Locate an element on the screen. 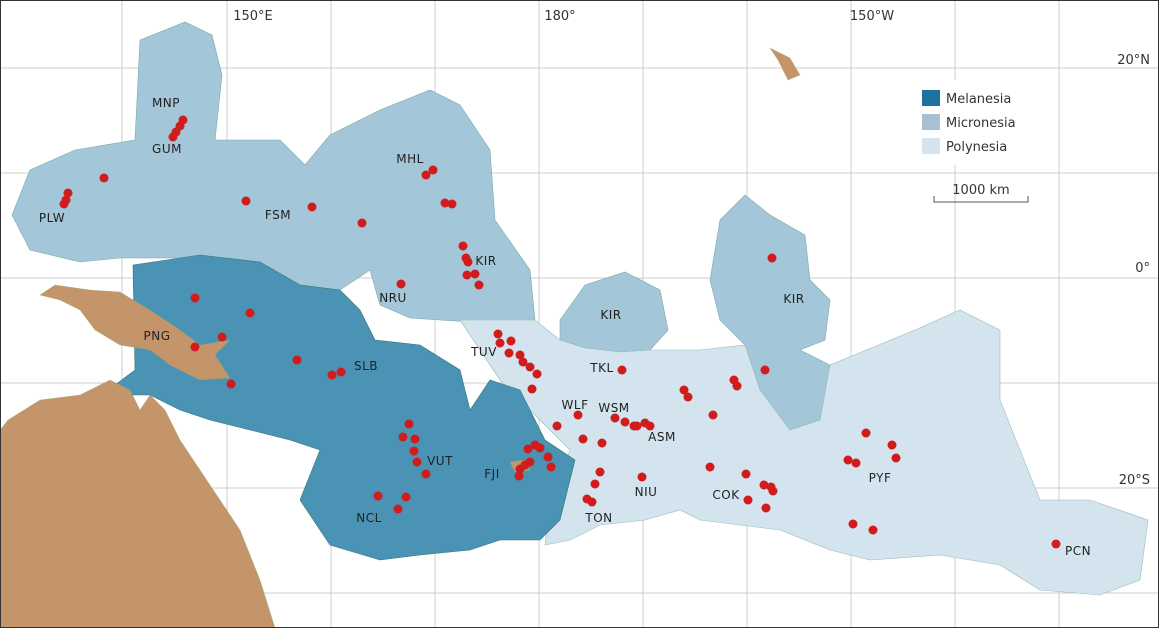 This screenshot has height=628, width=1159. territory-label: COK is located at coordinates (726, 495).